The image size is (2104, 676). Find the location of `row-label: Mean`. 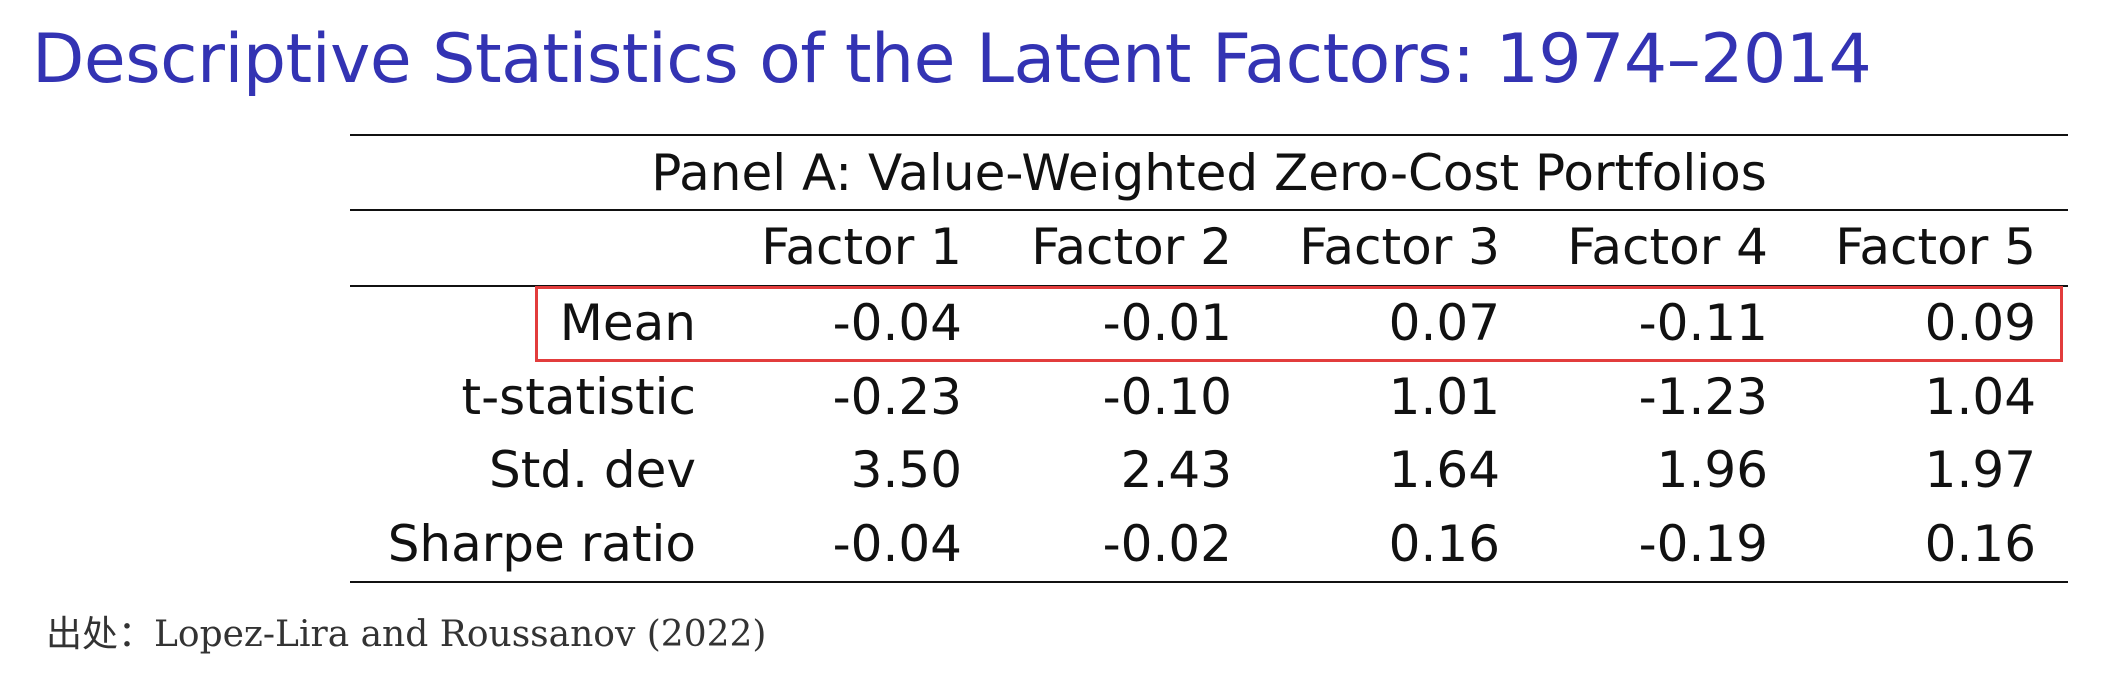

row-label: Mean is located at coordinates (627, 323).